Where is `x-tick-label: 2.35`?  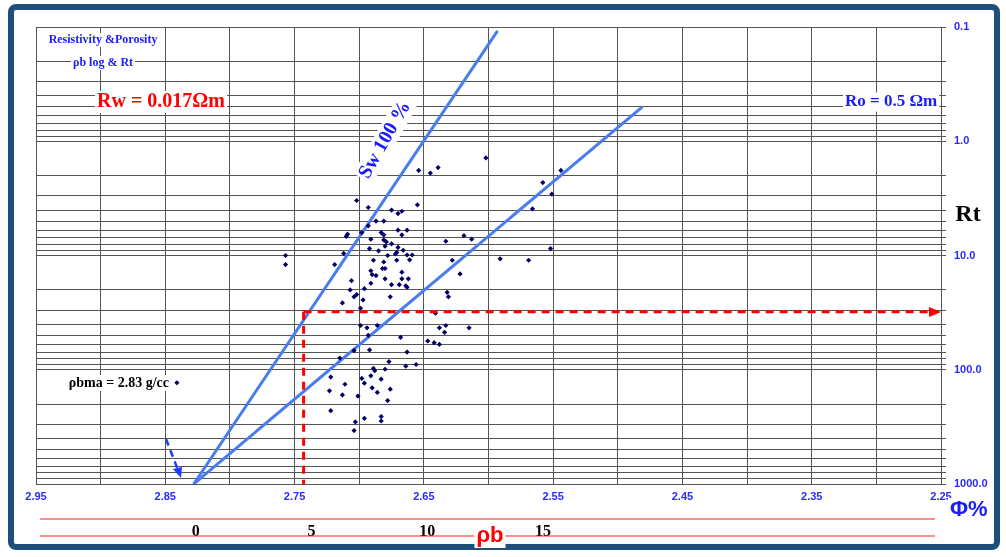
x-tick-label: 2.35 is located at coordinates (812, 495).